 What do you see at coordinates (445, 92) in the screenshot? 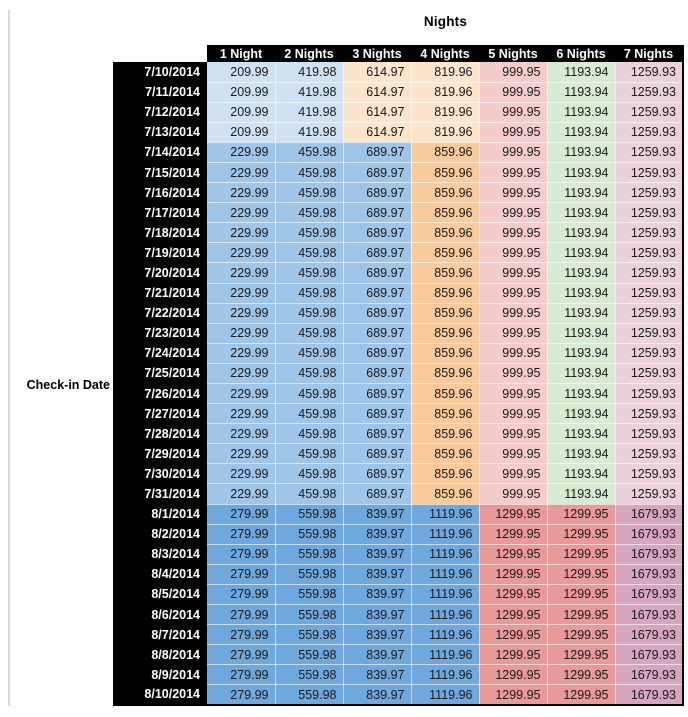
I see `price-cell: 819.96` at bounding box center [445, 92].